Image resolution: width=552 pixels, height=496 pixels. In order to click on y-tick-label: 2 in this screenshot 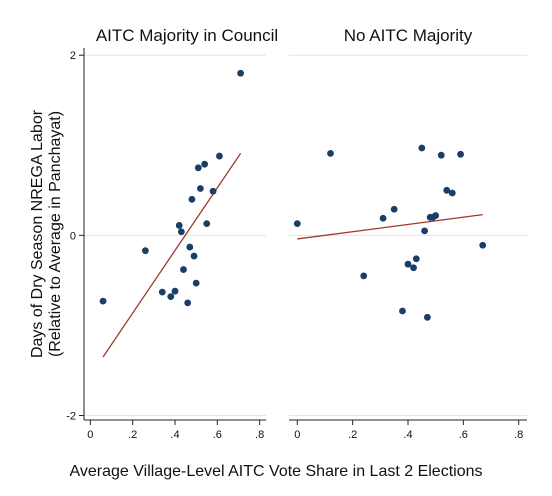, I will do `click(73, 56)`.